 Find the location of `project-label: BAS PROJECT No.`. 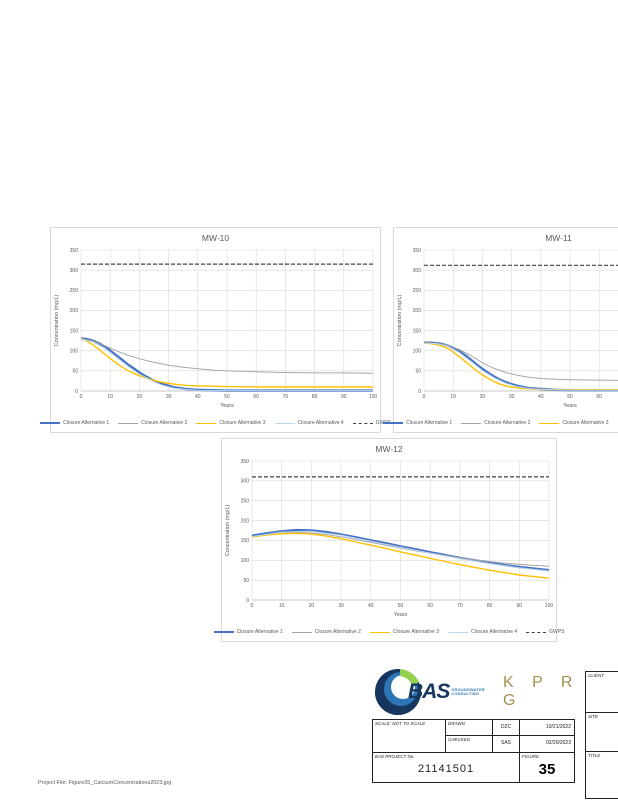

project-label: BAS PROJECT No. is located at coordinates (395, 756).